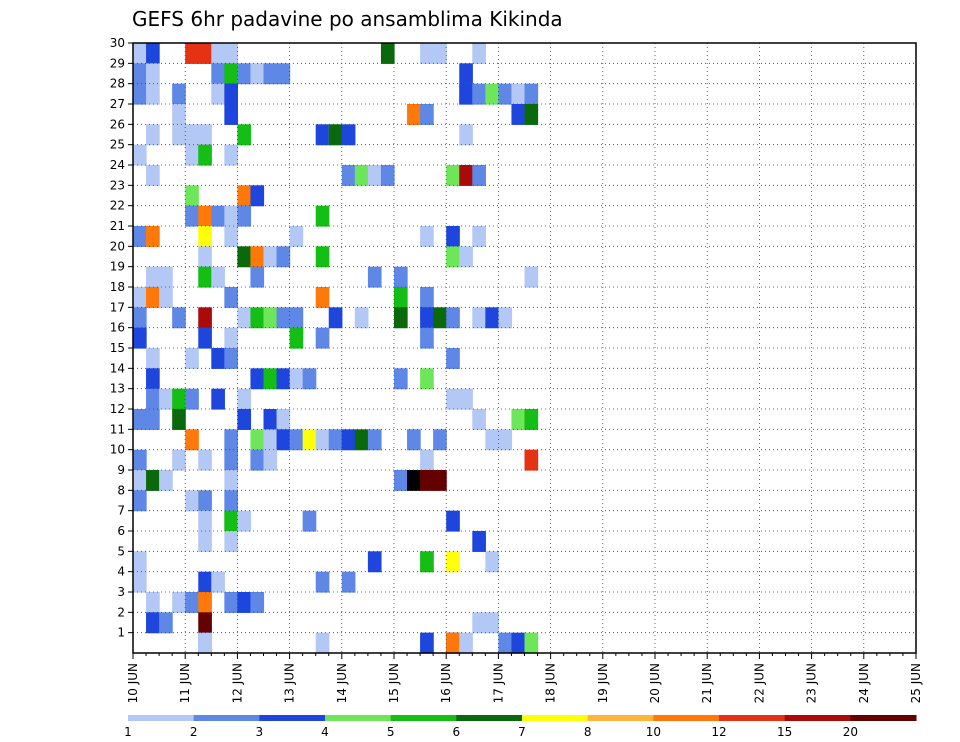 This screenshot has height=742, width=960. I want to click on colorbar-label: 4, so click(325, 732).